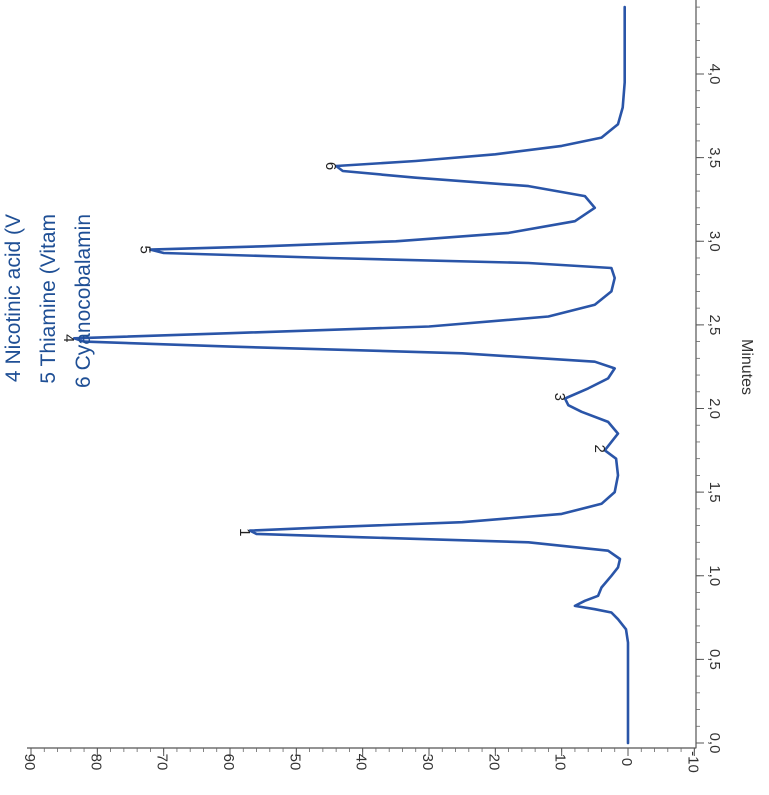  I want to click on peak-label-4: 4, so click(68, 338).